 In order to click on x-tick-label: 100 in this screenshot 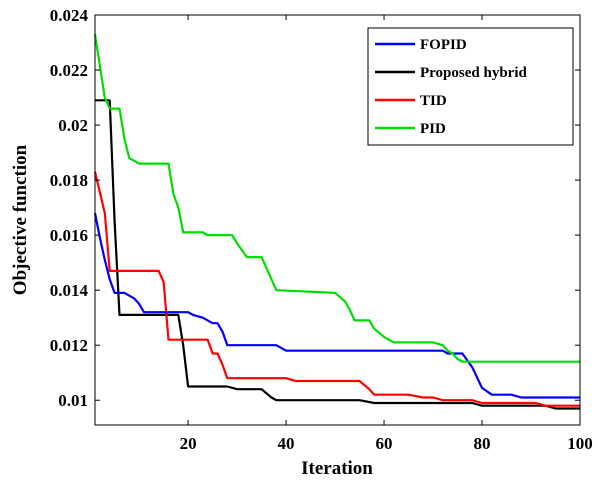, I will do `click(580, 443)`.